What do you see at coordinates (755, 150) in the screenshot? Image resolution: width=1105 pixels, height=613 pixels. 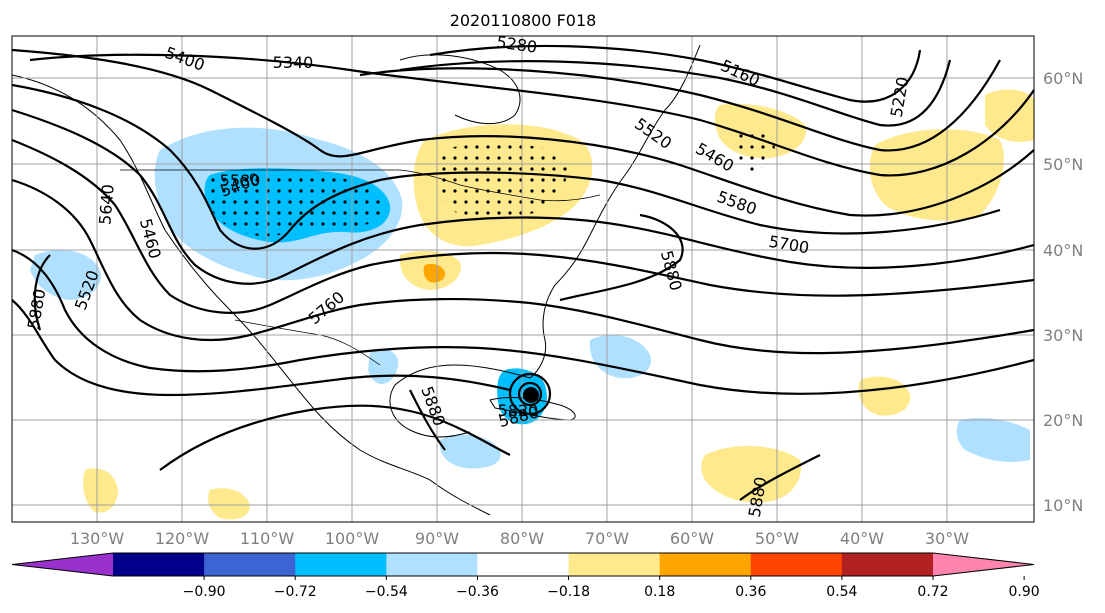 I see `stipple-labrador` at bounding box center [755, 150].